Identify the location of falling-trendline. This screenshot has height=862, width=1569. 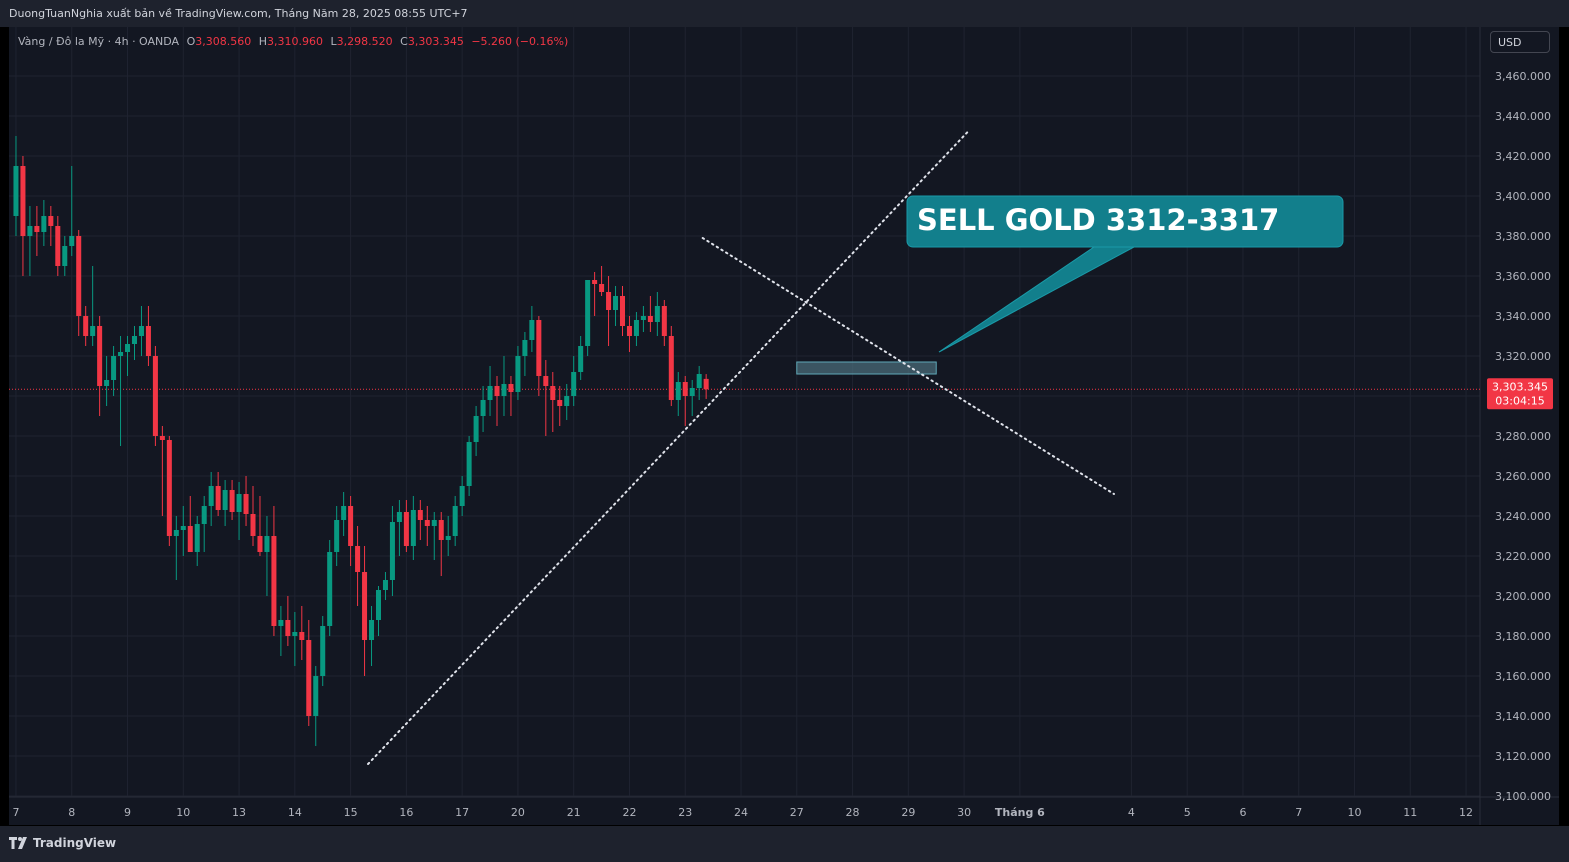
(908, 366).